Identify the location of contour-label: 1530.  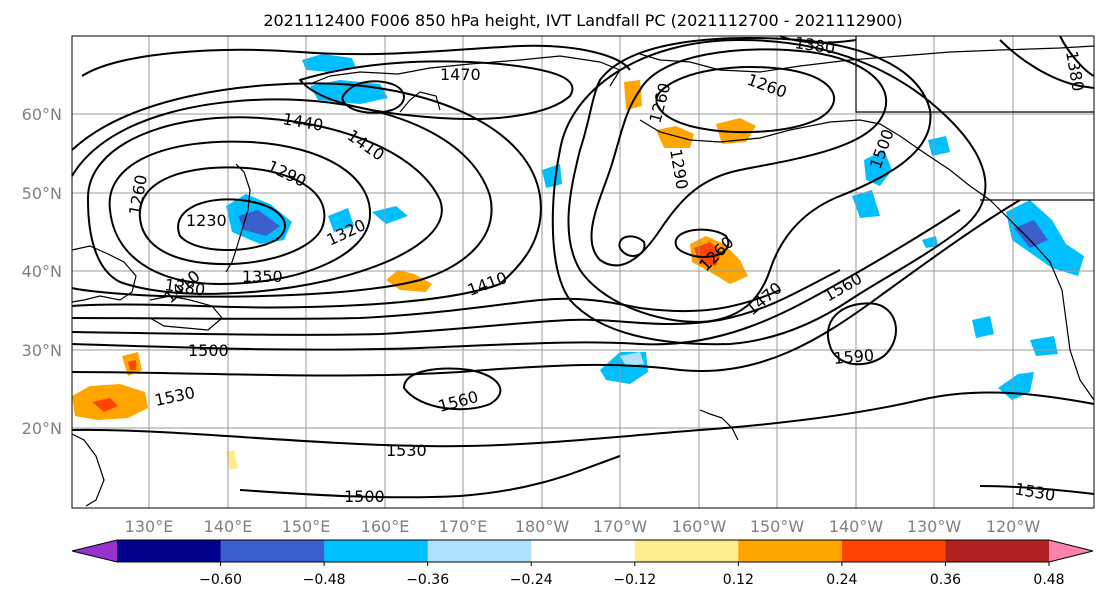
(406, 450).